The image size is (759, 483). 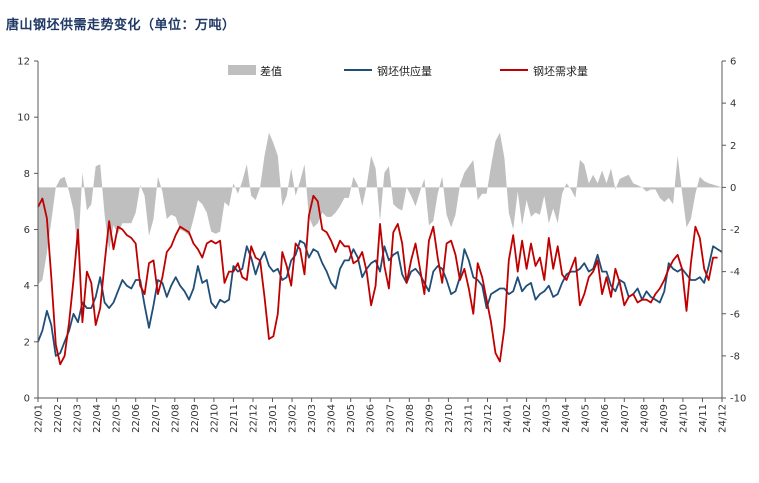 What do you see at coordinates (371, 418) in the screenshot?
I see `x-tick-label: 23/06` at bounding box center [371, 418].